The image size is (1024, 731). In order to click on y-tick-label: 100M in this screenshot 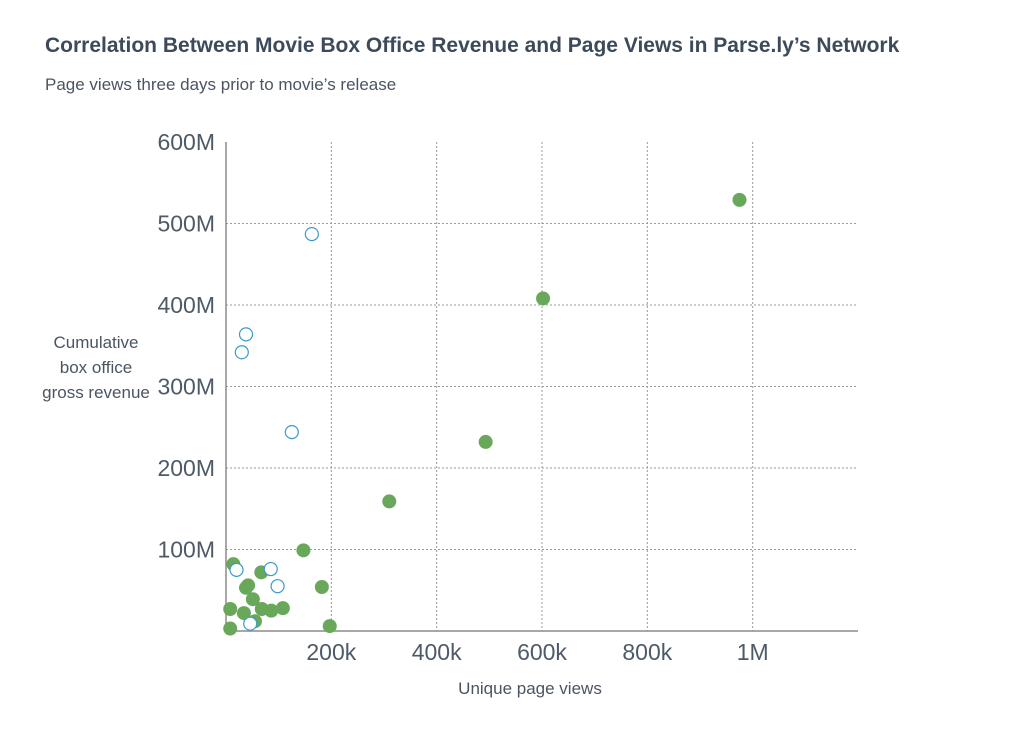, I will do `click(186, 550)`.